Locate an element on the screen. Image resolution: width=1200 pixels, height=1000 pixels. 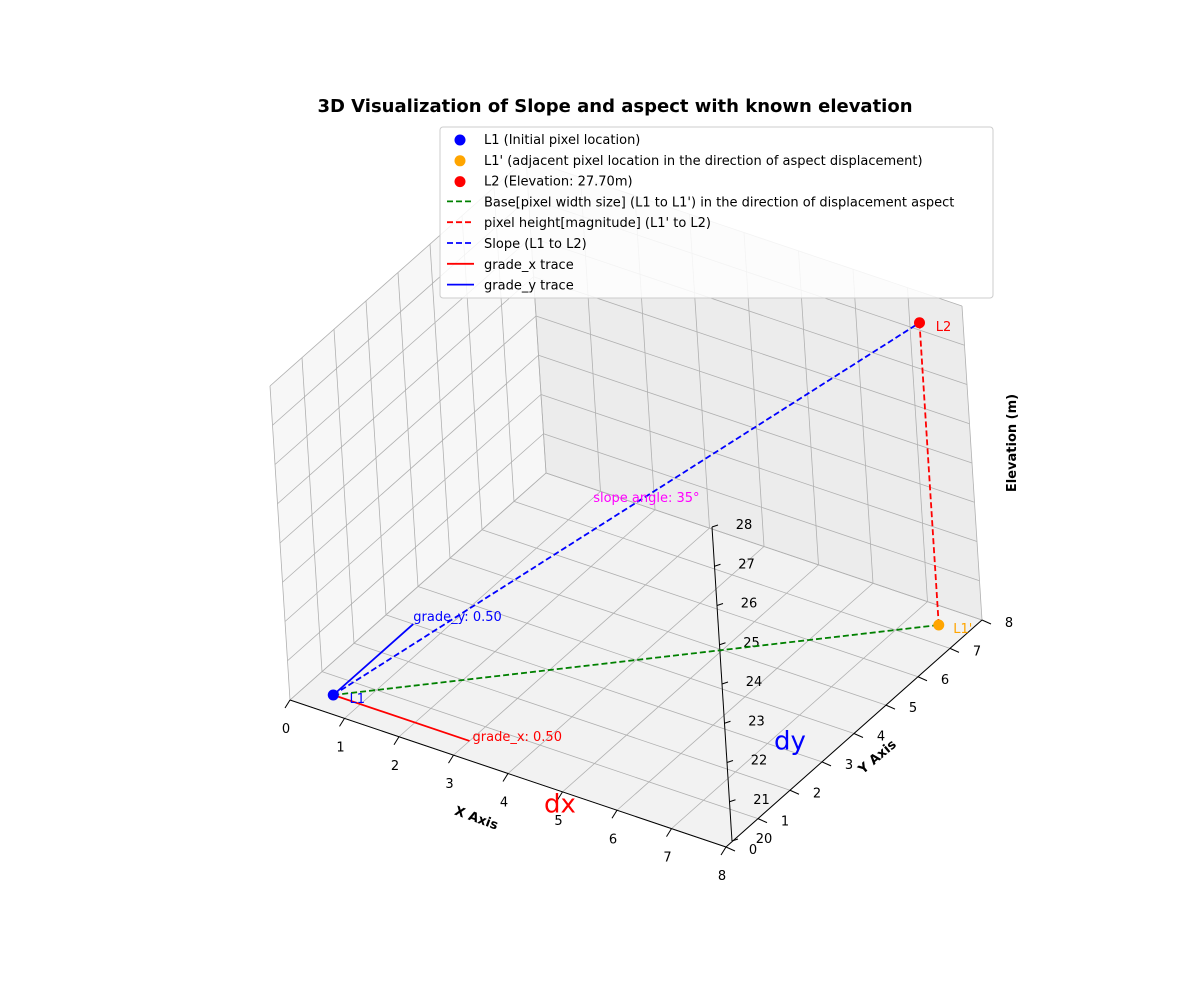
point-label-l1: L1 is located at coordinates (357, 699).